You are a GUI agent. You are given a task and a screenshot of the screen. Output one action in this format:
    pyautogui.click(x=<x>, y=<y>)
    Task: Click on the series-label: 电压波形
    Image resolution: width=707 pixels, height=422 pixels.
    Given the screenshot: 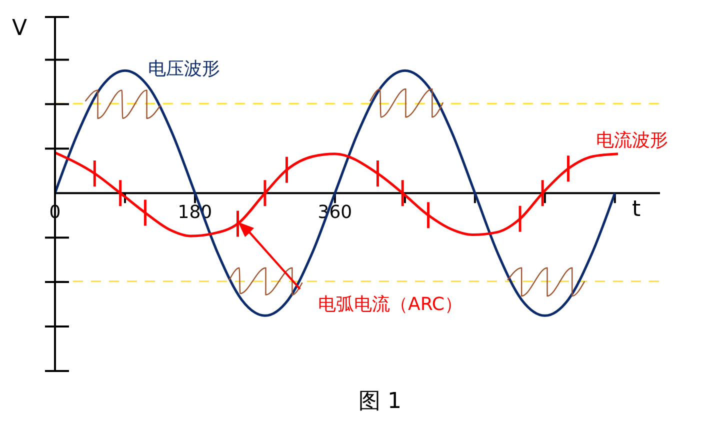 What is the action you would take?
    pyautogui.click(x=184, y=69)
    